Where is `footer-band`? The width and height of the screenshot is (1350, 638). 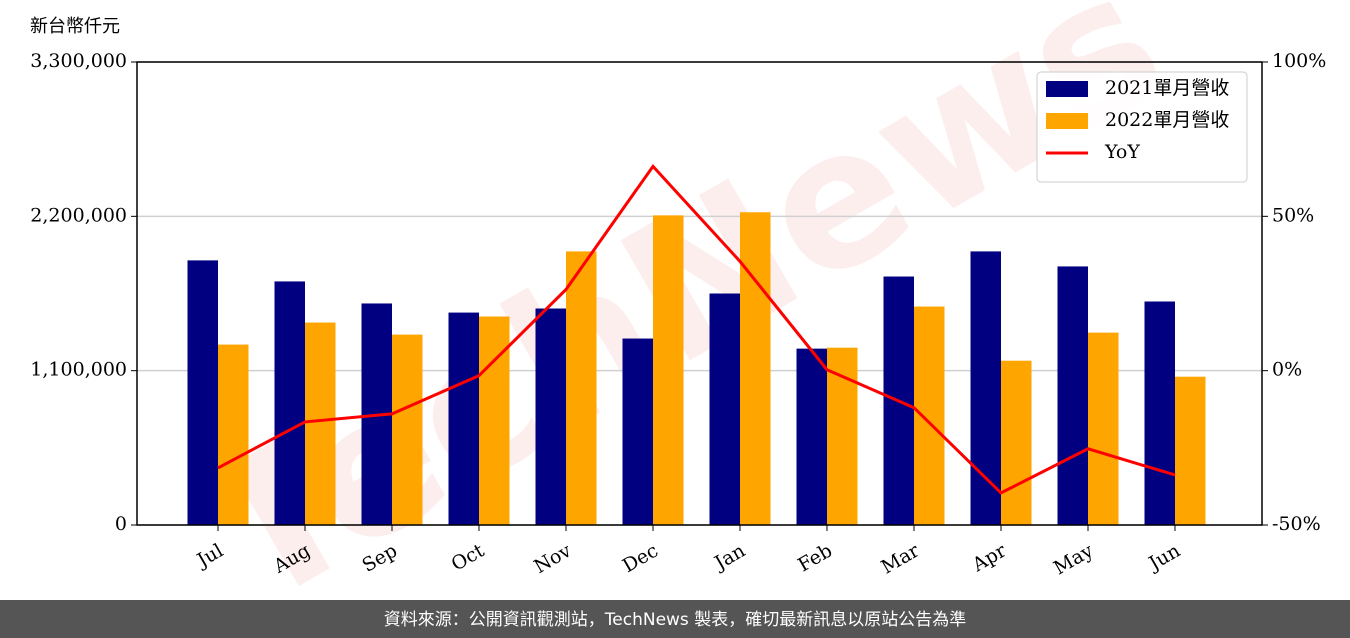 footer-band is located at coordinates (675, 619).